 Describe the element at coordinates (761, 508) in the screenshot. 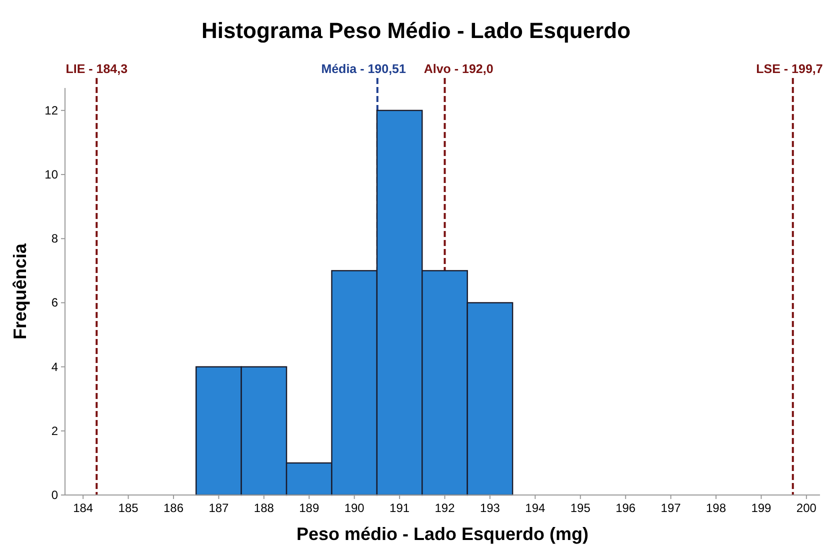

I see `x-tick-label: 199` at that location.